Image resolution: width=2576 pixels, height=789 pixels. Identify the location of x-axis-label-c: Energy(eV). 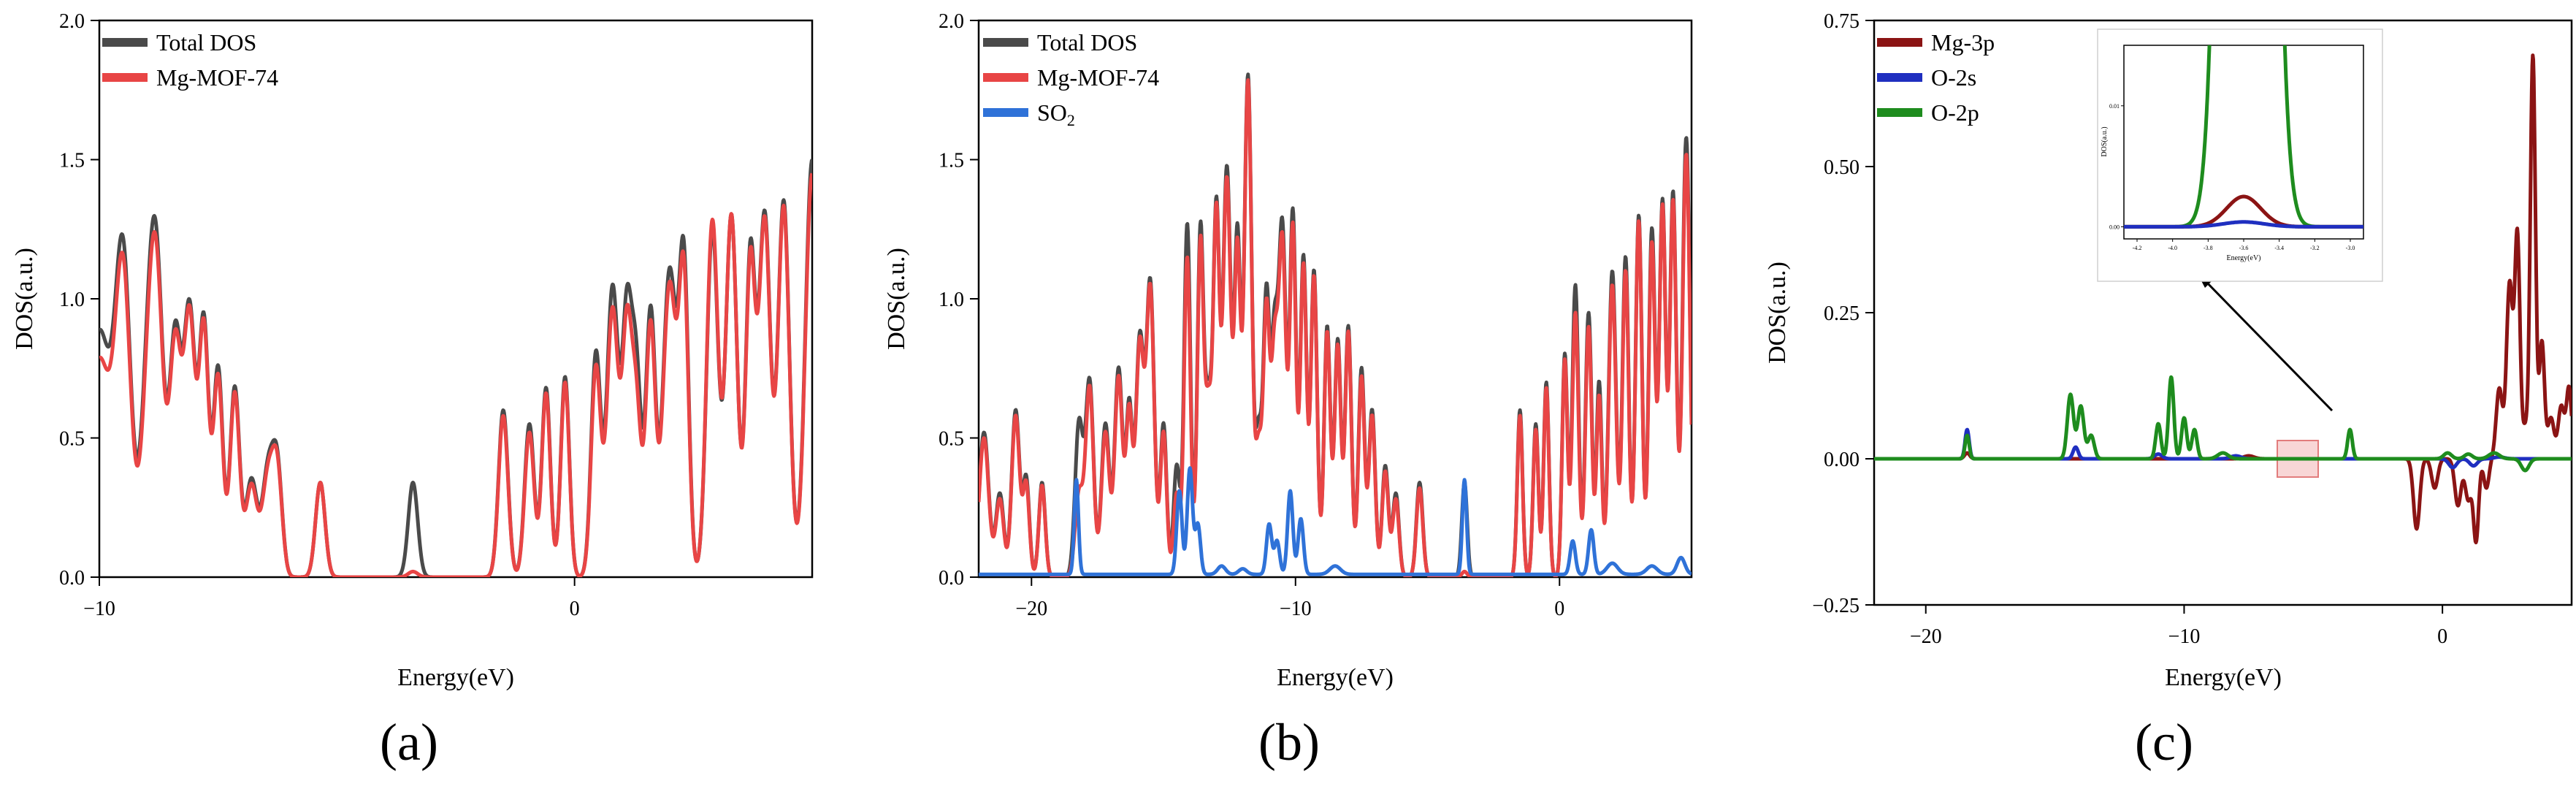
(2223, 677).